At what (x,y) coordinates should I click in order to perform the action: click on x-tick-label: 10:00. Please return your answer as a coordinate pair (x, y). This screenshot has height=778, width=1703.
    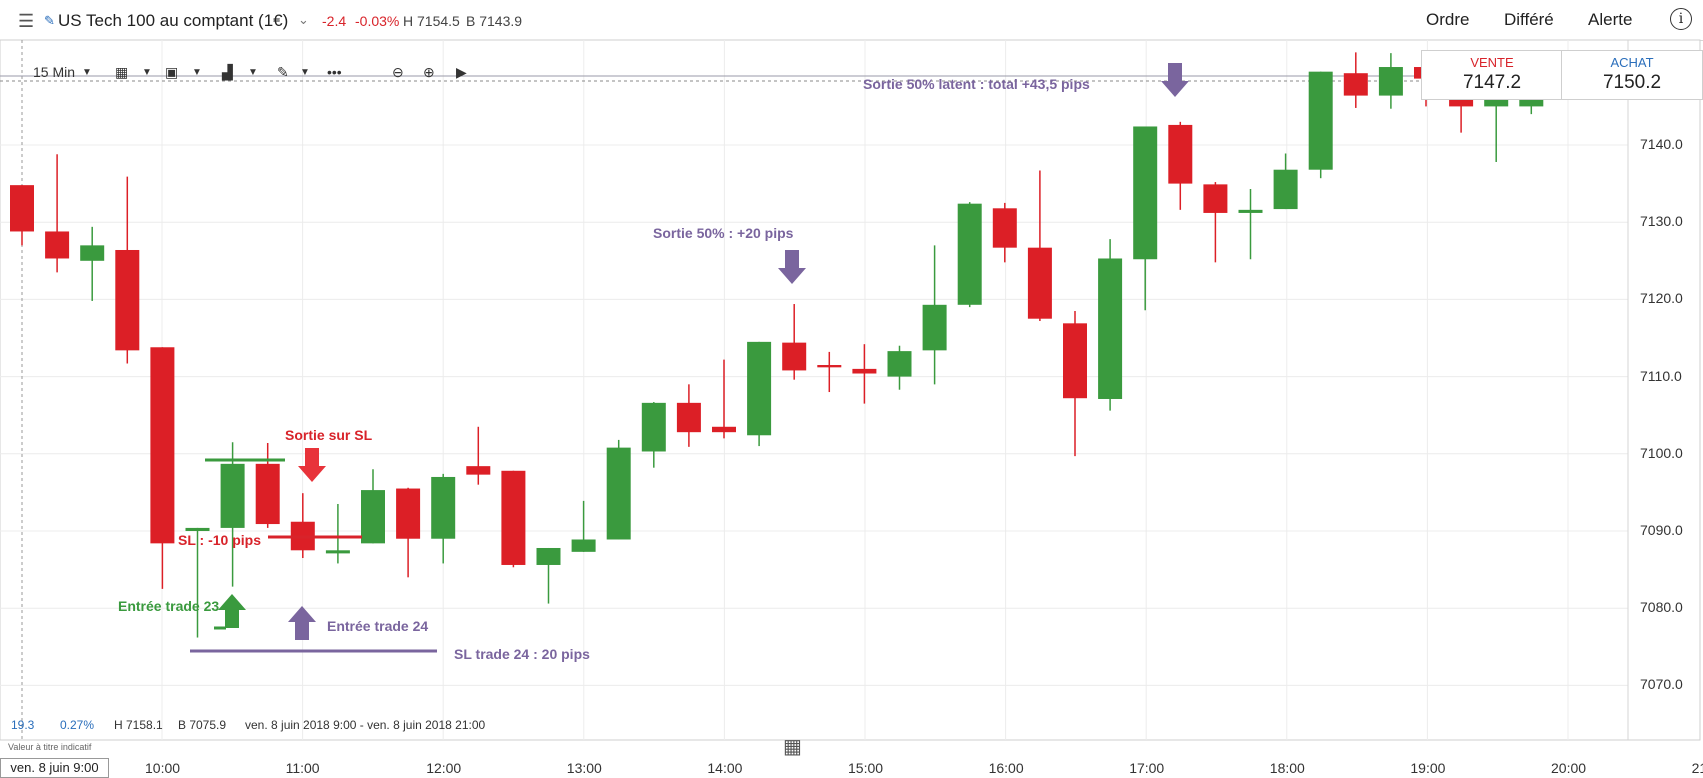
    Looking at the image, I should click on (163, 768).